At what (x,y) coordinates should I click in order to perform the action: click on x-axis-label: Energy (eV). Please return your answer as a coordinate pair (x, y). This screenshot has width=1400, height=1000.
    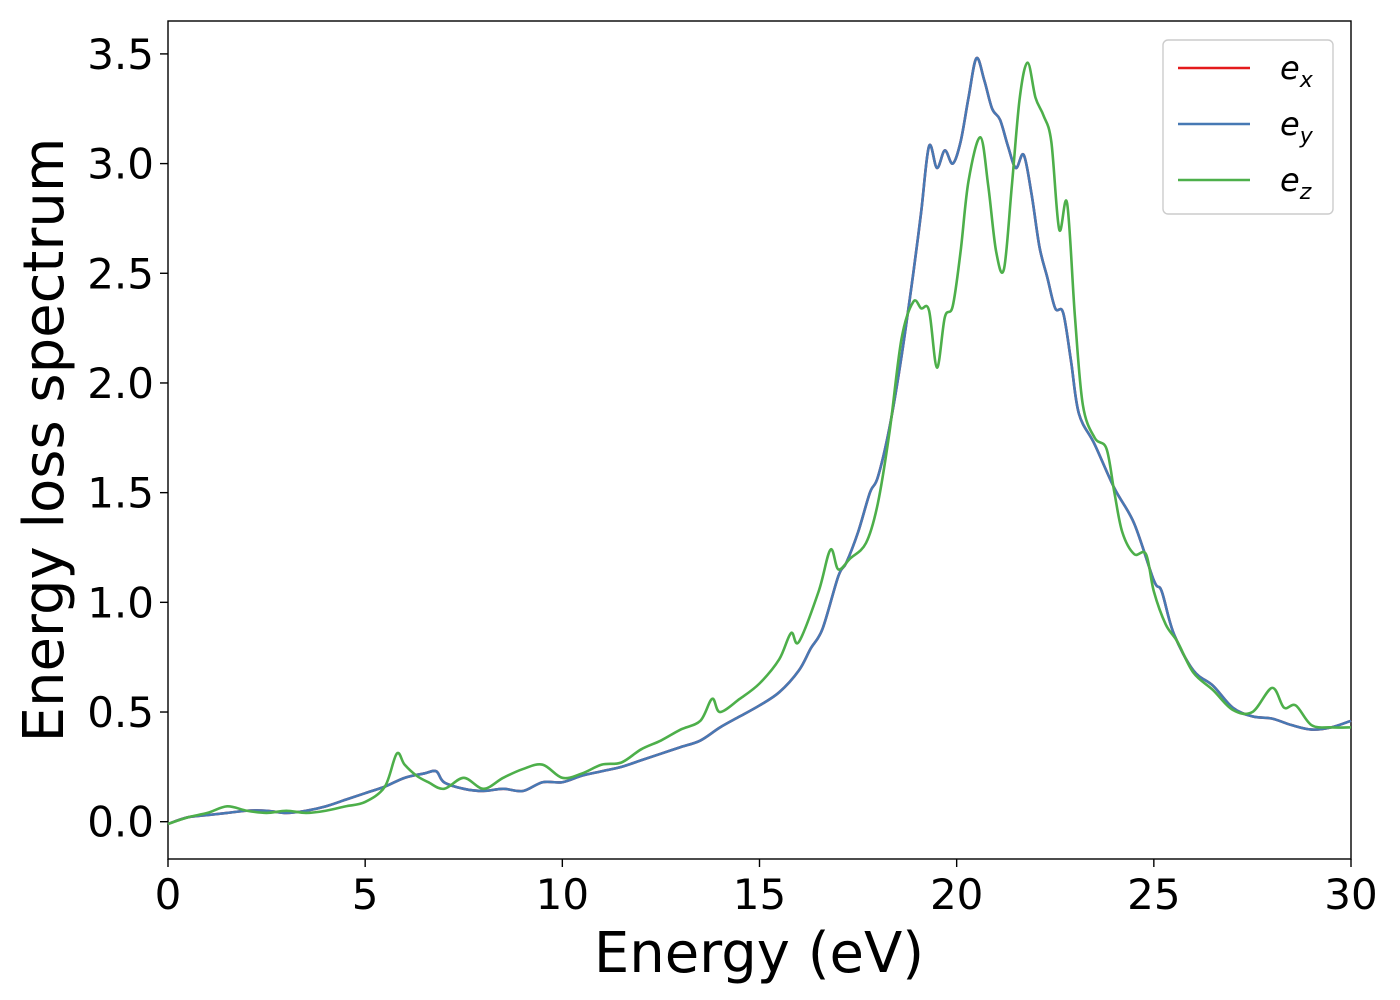
    Looking at the image, I should click on (759, 953).